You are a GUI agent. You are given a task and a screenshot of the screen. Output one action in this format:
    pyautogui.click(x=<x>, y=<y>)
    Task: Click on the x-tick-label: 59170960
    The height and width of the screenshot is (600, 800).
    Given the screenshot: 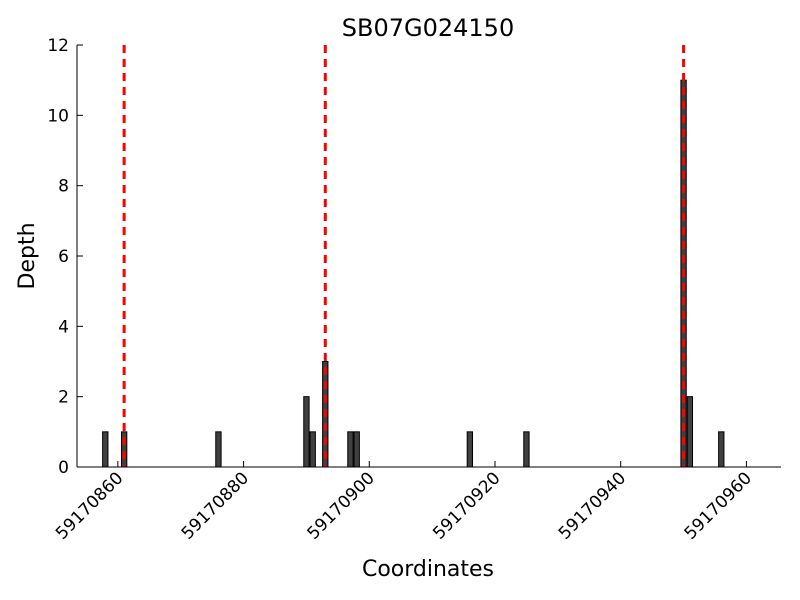 What is the action you would take?
    pyautogui.click(x=718, y=505)
    